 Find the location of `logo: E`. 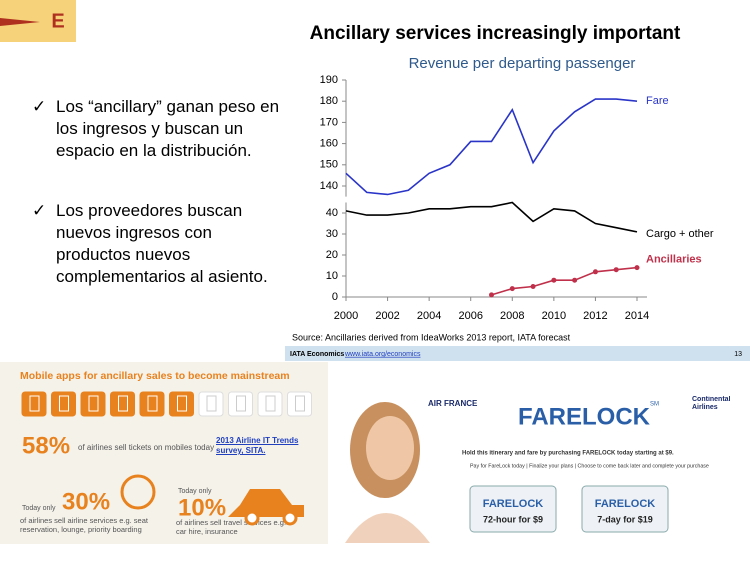

logo: E is located at coordinates (57, 21).